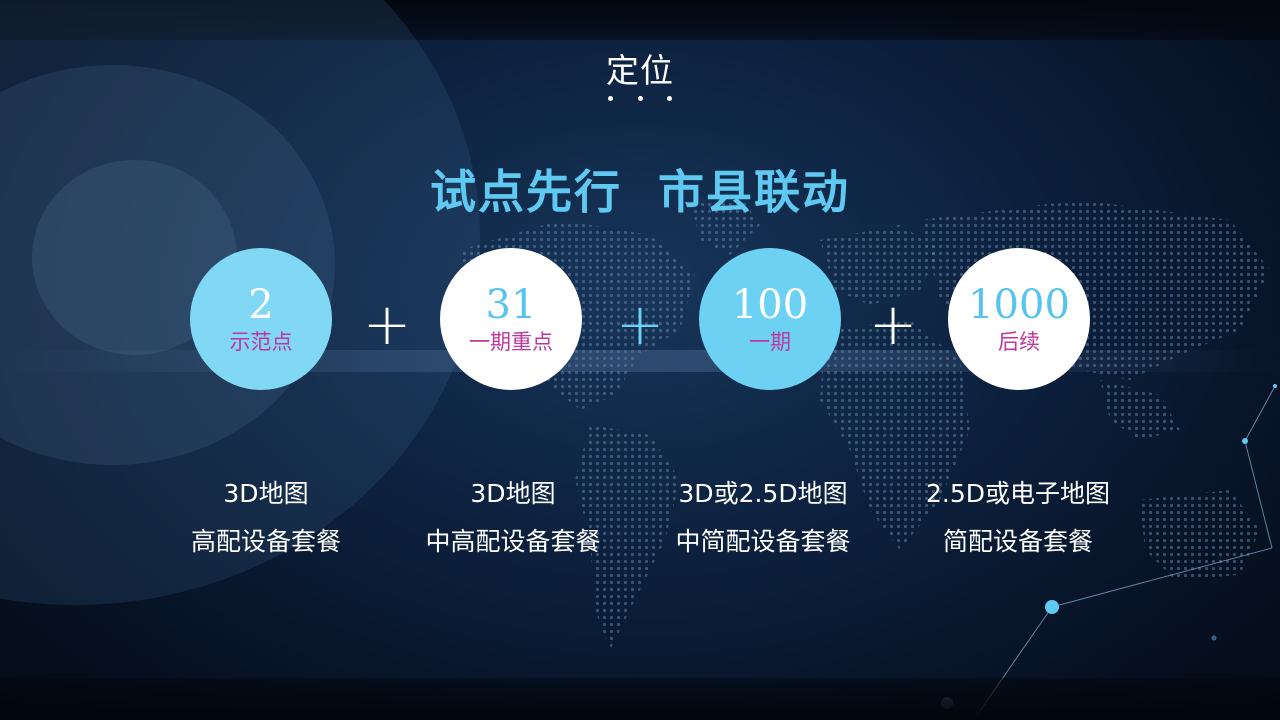  I want to click on map-type: 3D或2.5D地图, so click(763, 493).